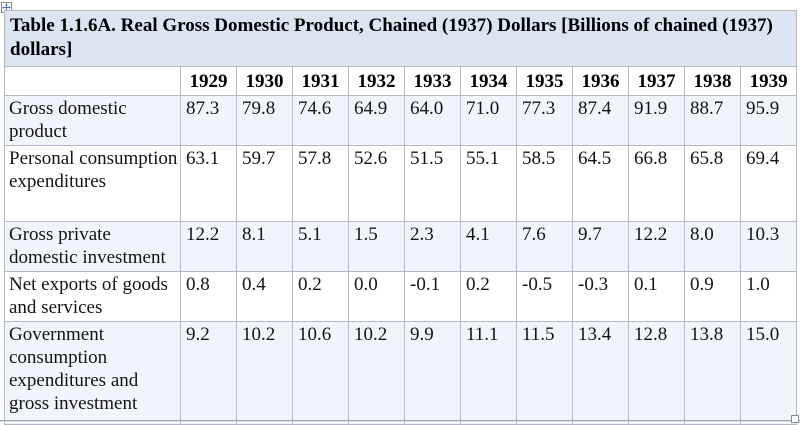 Image resolution: width=800 pixels, height=425 pixels. I want to click on data-cell: -0.1, so click(432, 296).